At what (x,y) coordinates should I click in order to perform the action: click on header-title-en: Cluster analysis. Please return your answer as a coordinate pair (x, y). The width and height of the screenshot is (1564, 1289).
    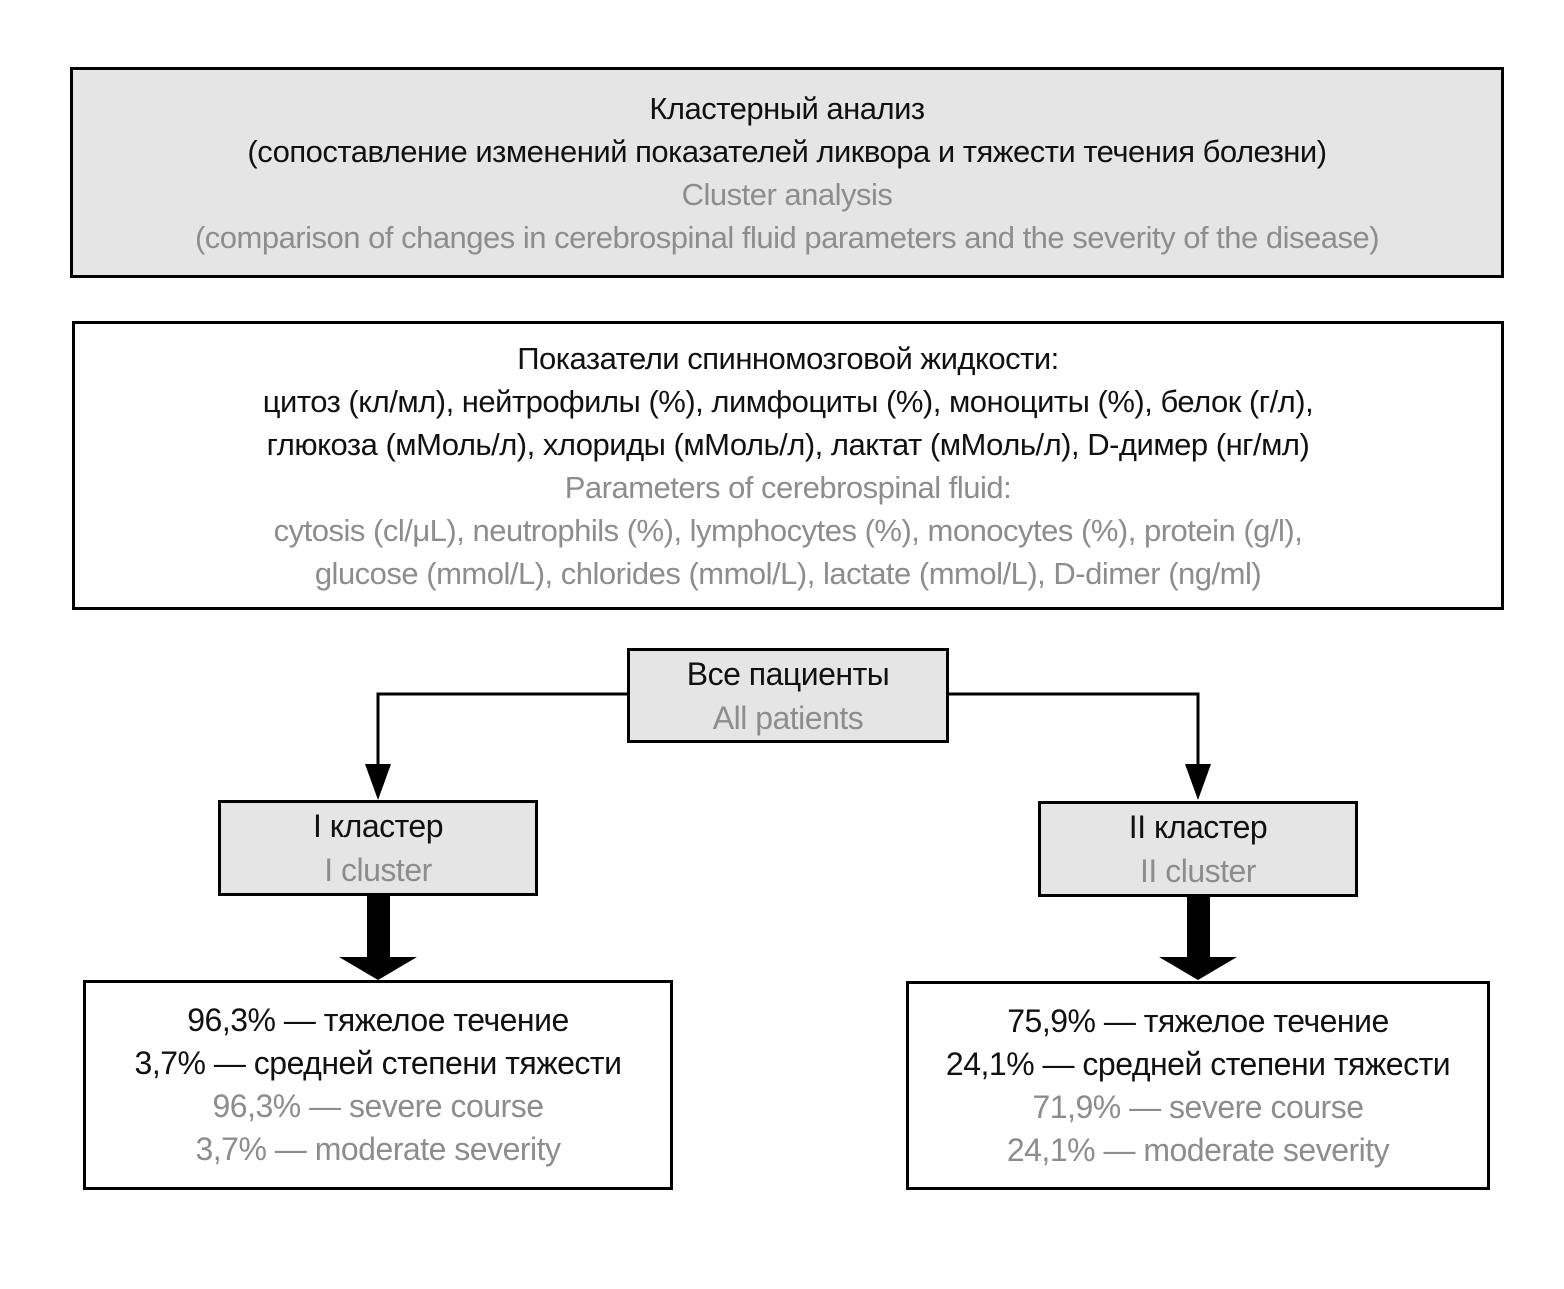
    Looking at the image, I should click on (787, 194).